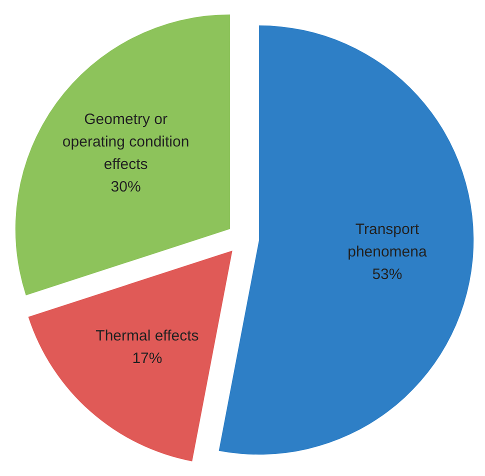 This screenshot has width=485, height=476. Describe the element at coordinates (388, 241) in the screenshot. I see `slice-label: Transport phenomena` at that location.